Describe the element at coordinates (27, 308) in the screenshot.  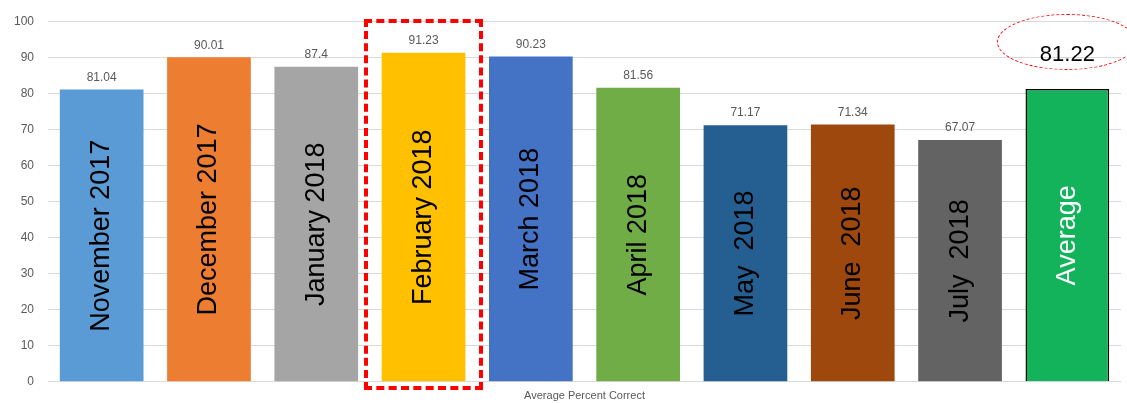
I see `y-tick-label: 20` at that location.